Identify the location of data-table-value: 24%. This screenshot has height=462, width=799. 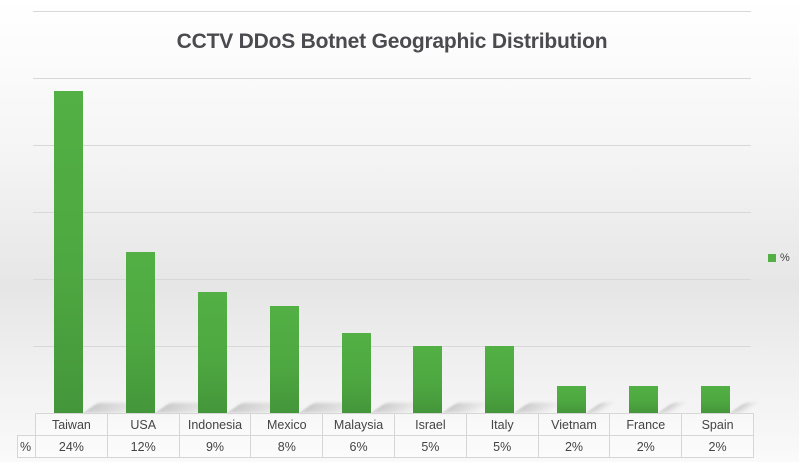
(71, 446).